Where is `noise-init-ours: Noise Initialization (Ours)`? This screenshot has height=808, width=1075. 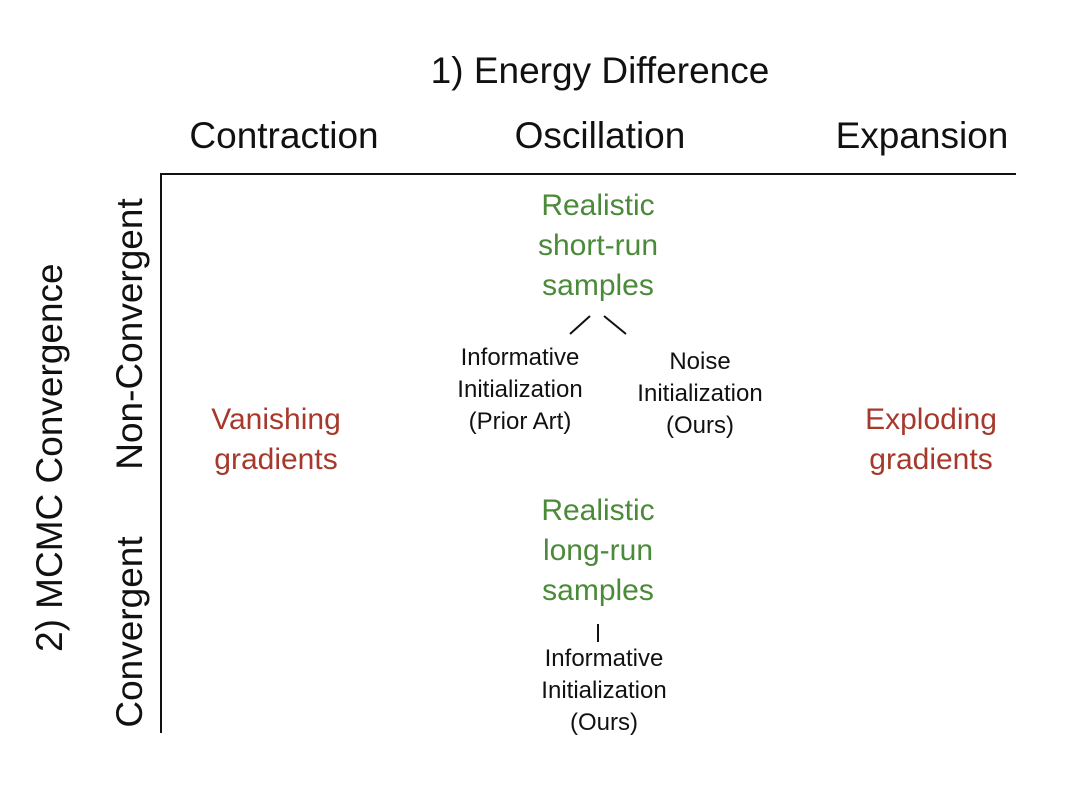
noise-init-ours: Noise Initialization (Ours) is located at coordinates (700, 393).